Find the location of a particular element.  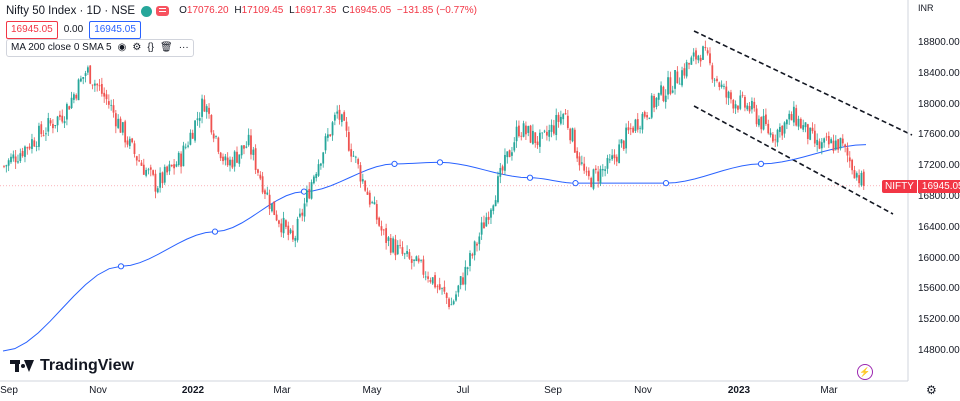

compare-icon is located at coordinates (163, 11).